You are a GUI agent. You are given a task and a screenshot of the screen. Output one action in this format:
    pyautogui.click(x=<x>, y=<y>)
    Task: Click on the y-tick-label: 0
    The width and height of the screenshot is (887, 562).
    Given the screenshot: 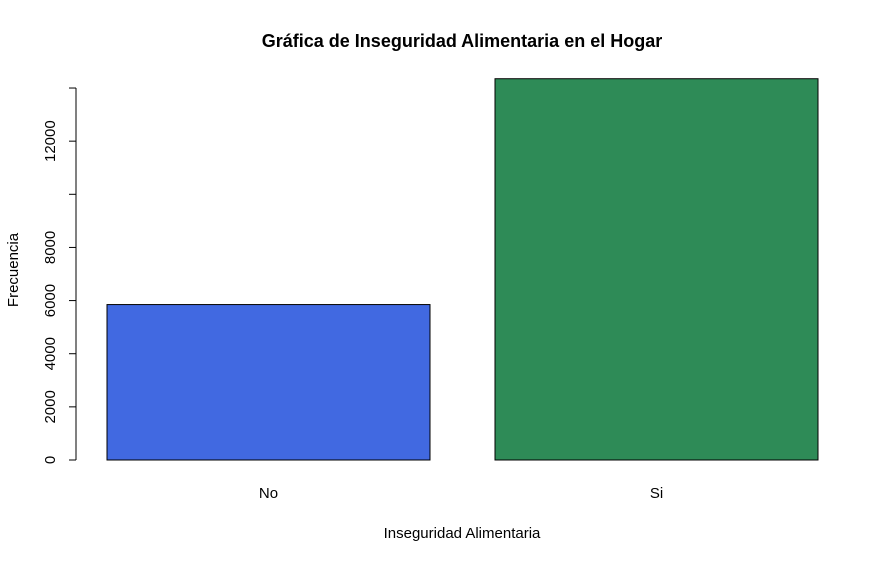 What is the action you would take?
    pyautogui.click(x=50, y=460)
    